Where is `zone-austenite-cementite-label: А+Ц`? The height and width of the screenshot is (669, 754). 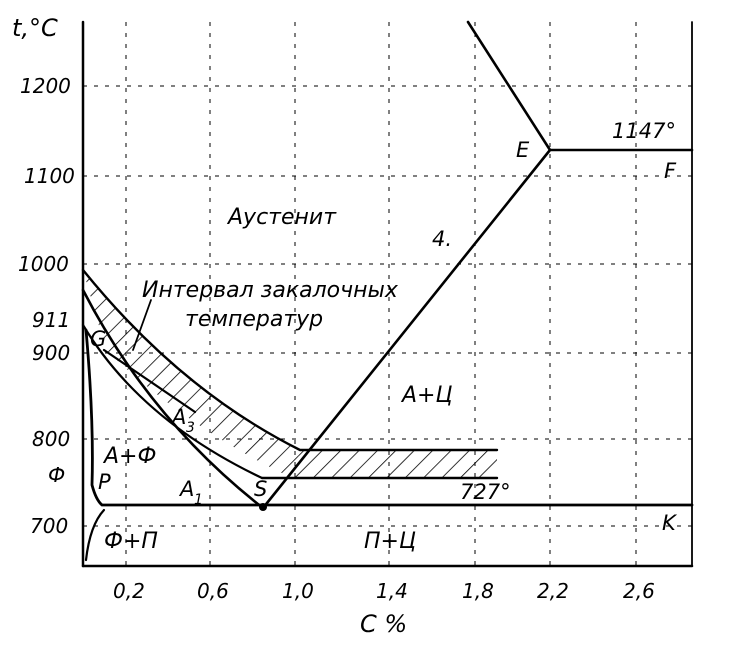 zone-austenite-cementite-label: А+Ц is located at coordinates (426, 395).